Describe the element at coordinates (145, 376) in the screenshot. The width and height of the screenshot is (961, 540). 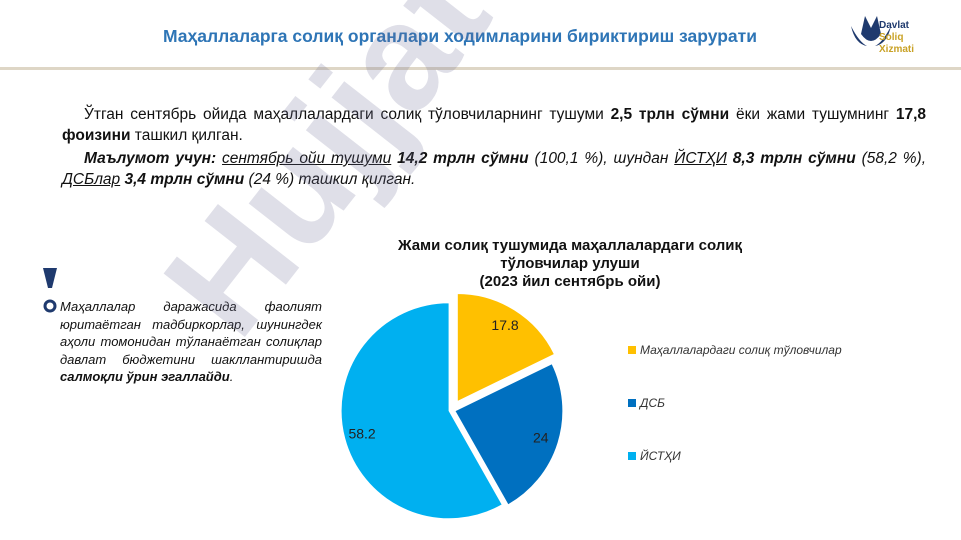
I see `text-run: салмоқли ўрин эгаллайди` at that location.